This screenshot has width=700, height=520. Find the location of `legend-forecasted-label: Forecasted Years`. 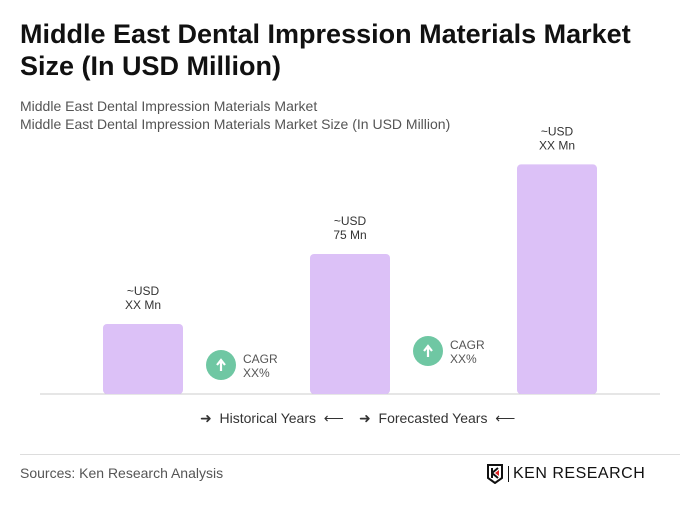

legend-forecasted-label: Forecasted Years is located at coordinates (433, 418).